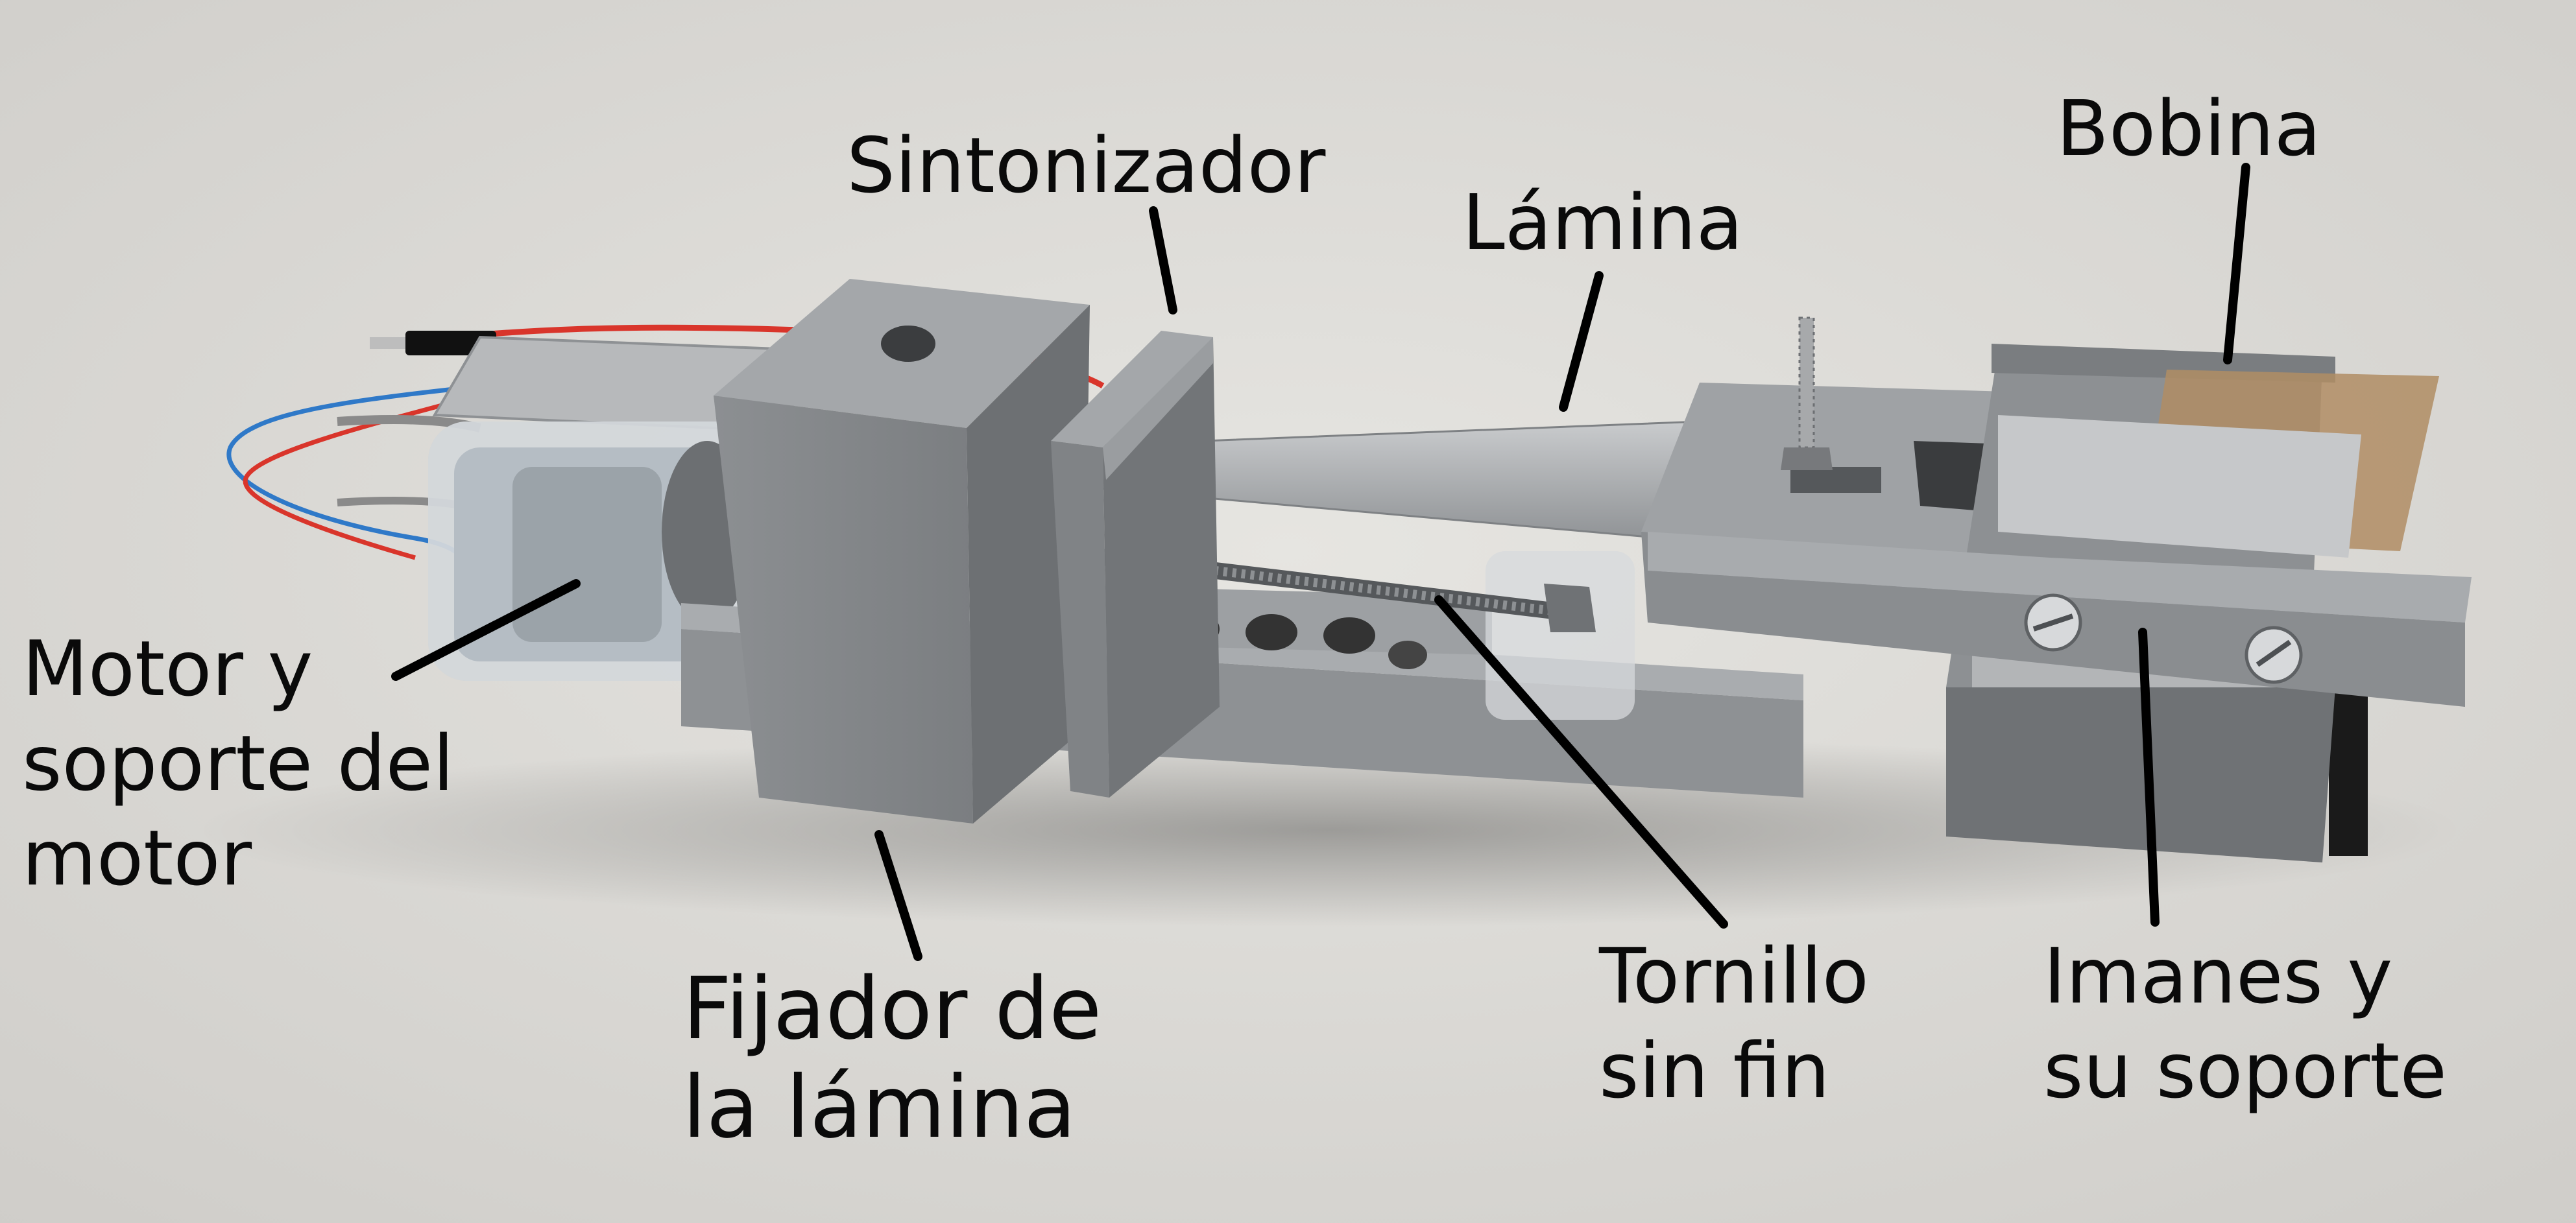 The width and height of the screenshot is (2576, 1223). I want to click on leader-motor, so click(486, 630).